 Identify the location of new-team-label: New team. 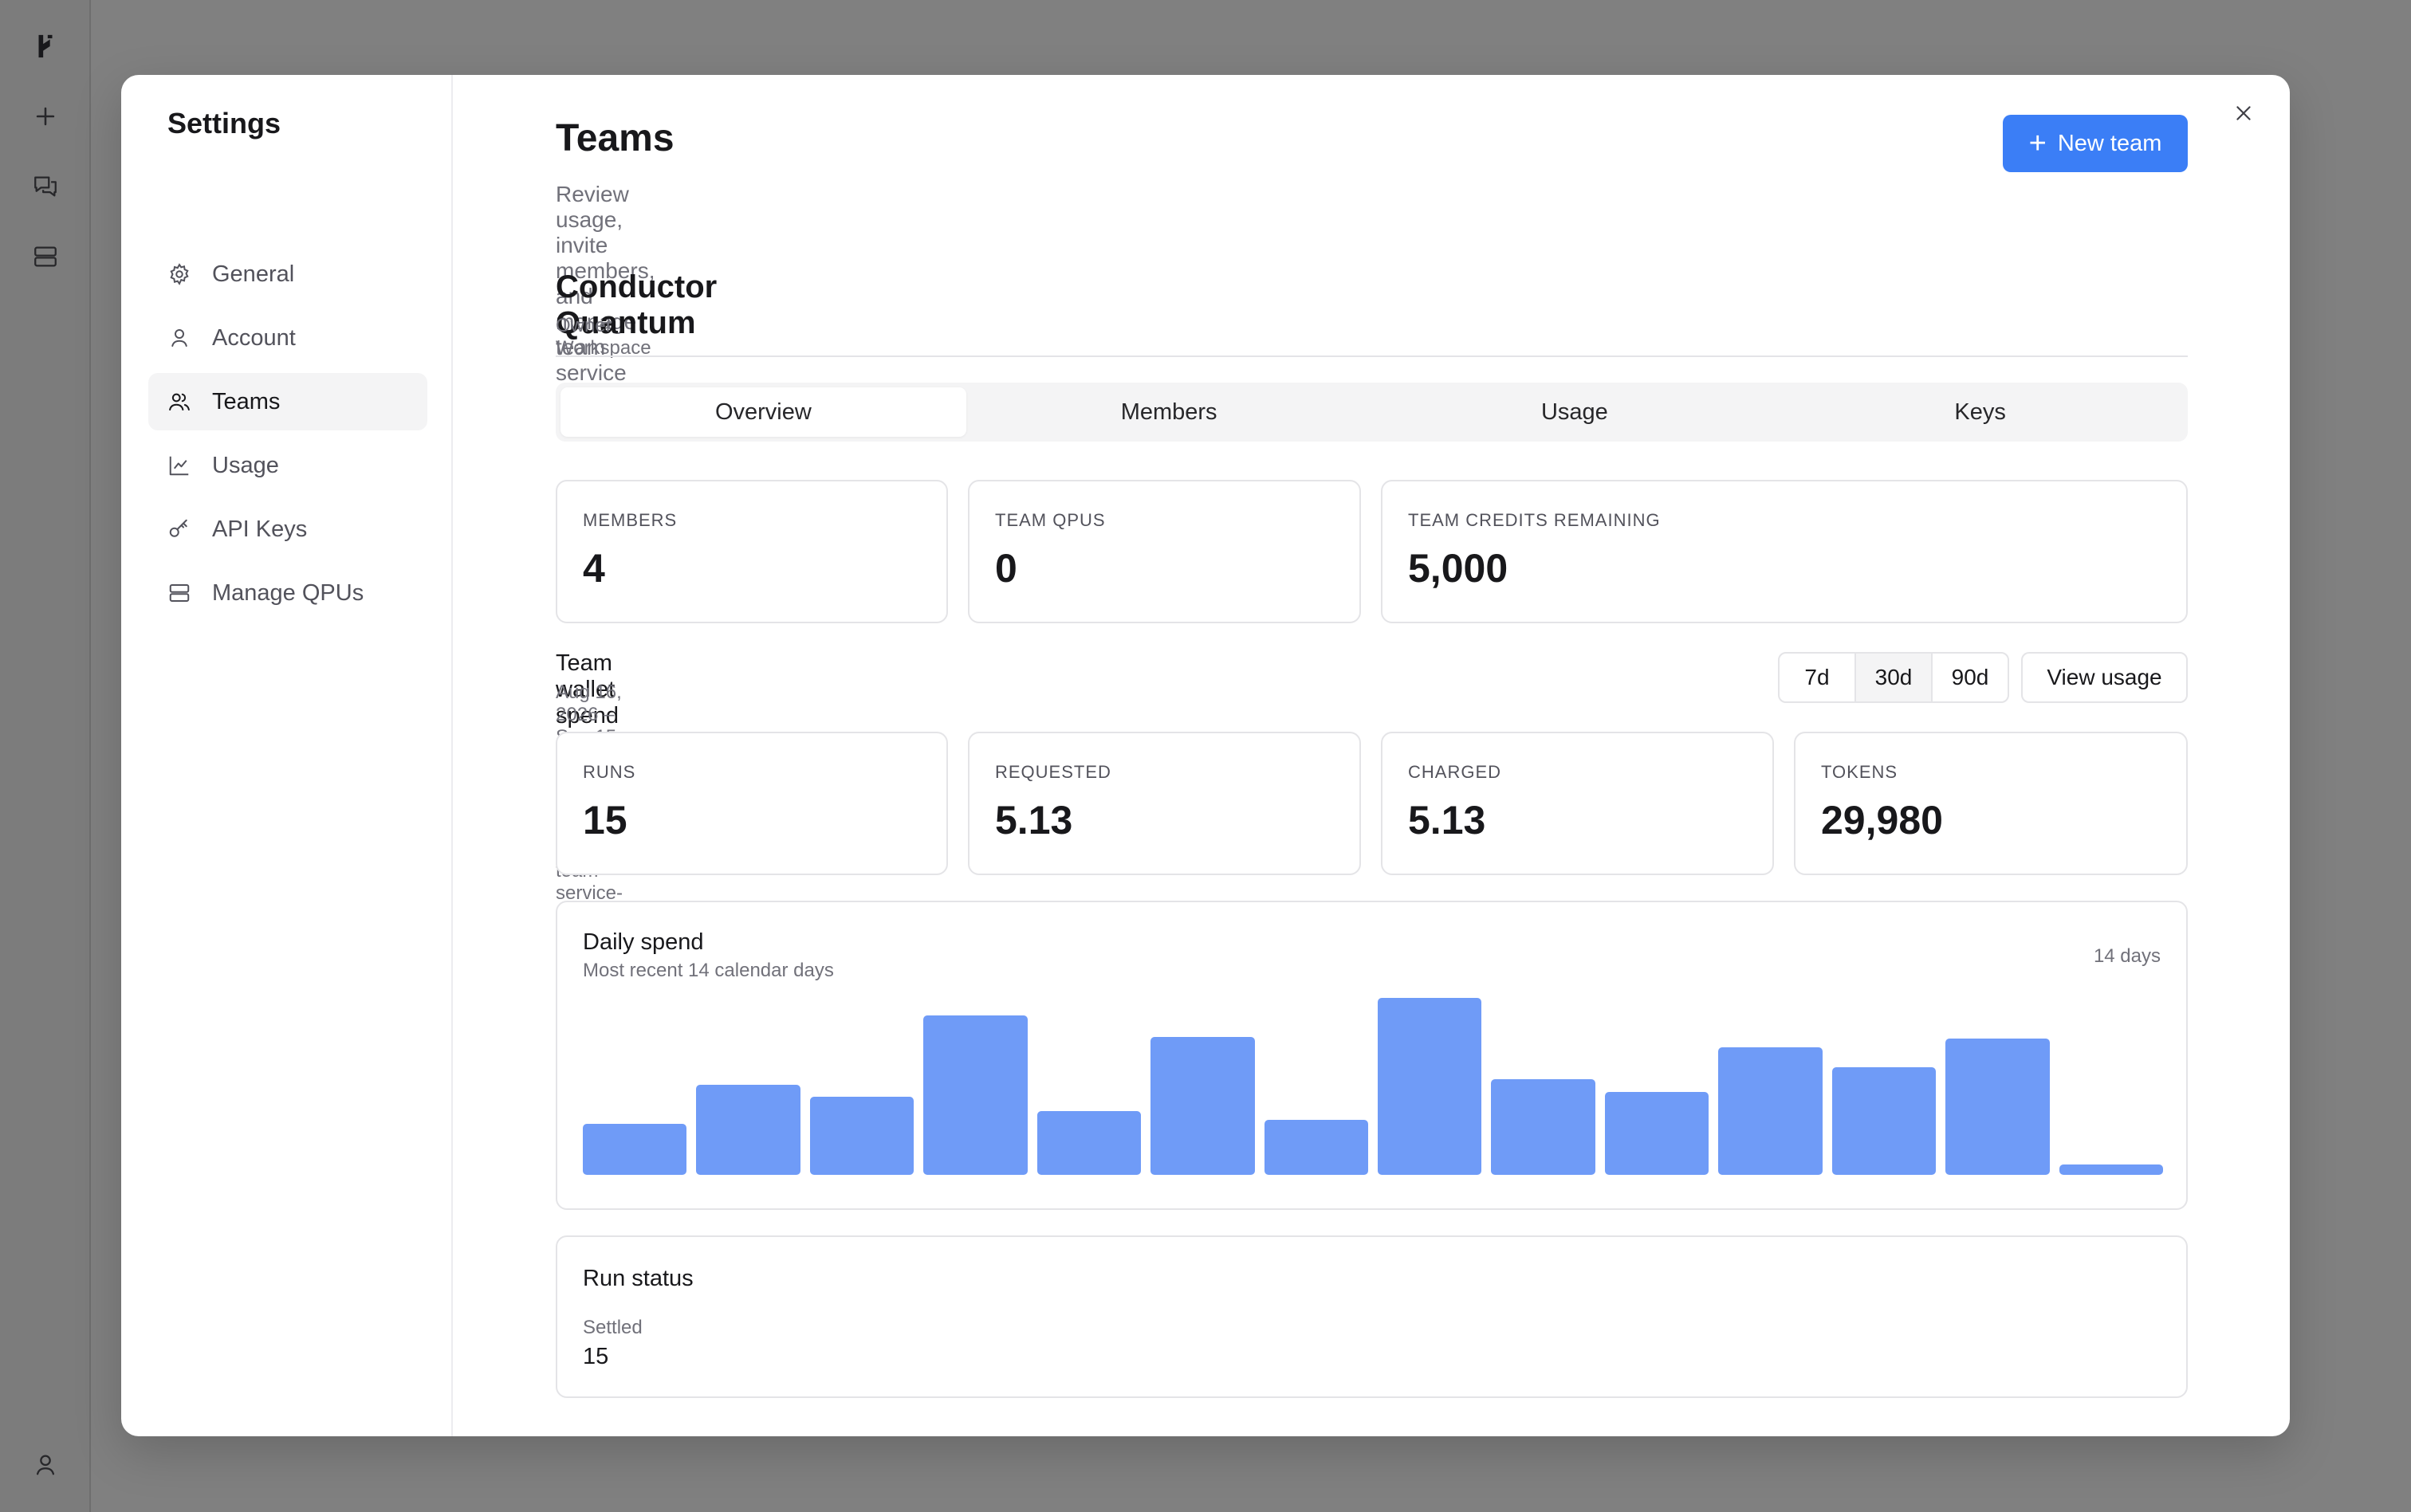
(2109, 143).